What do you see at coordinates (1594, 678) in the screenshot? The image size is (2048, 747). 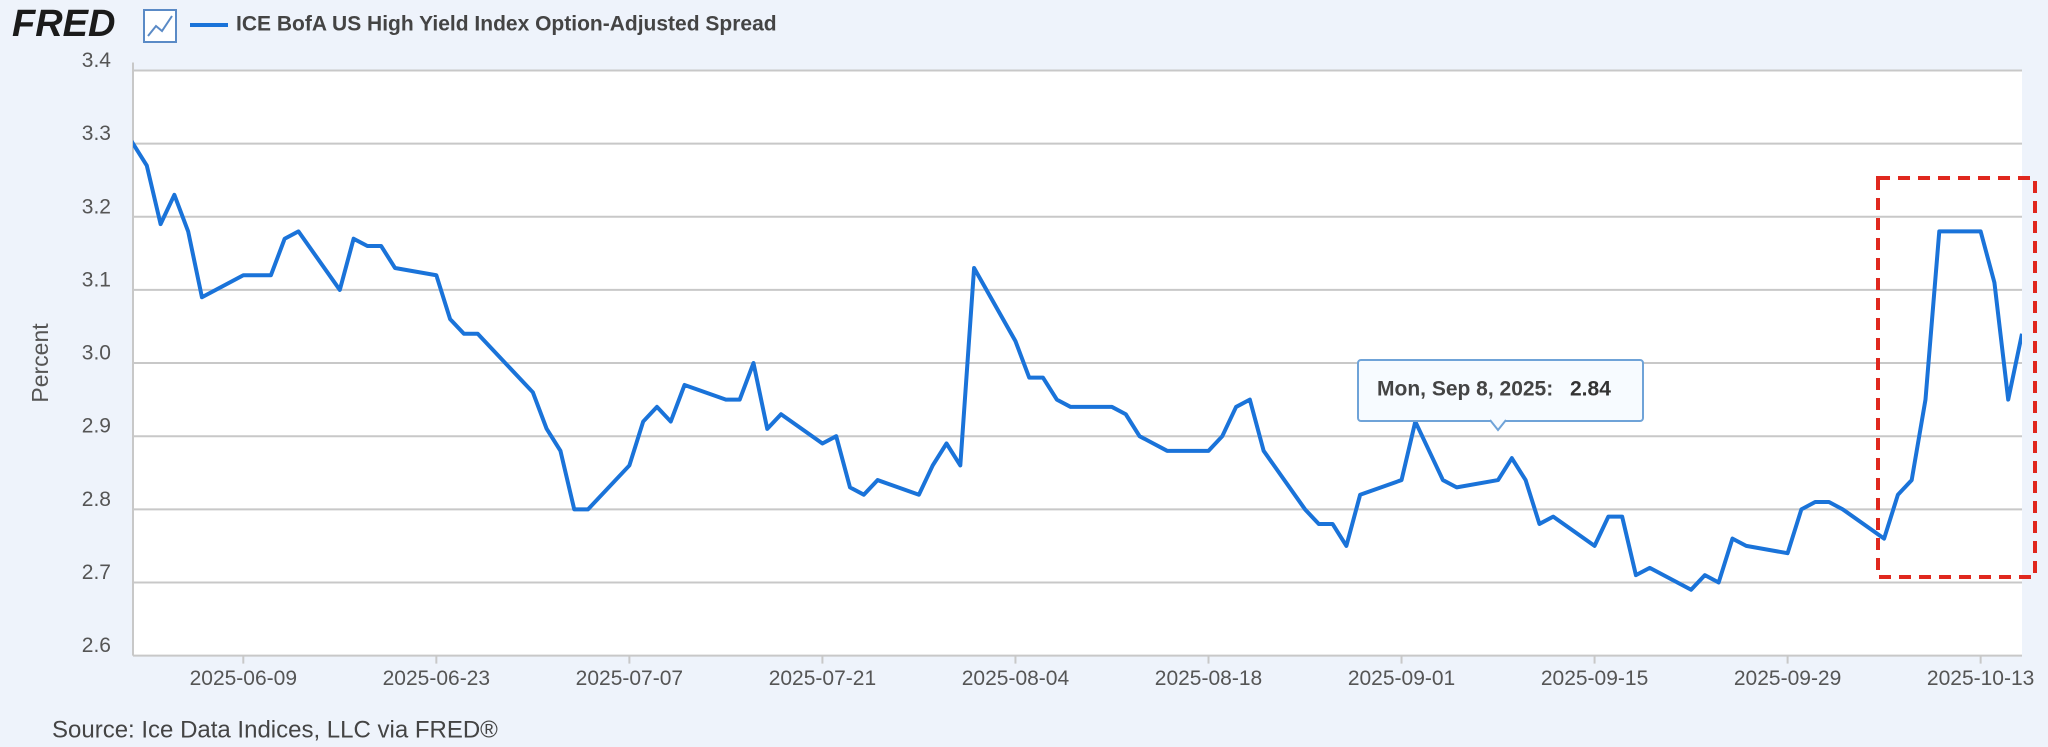 I see `x-tick-label: 2025-09-15` at bounding box center [1594, 678].